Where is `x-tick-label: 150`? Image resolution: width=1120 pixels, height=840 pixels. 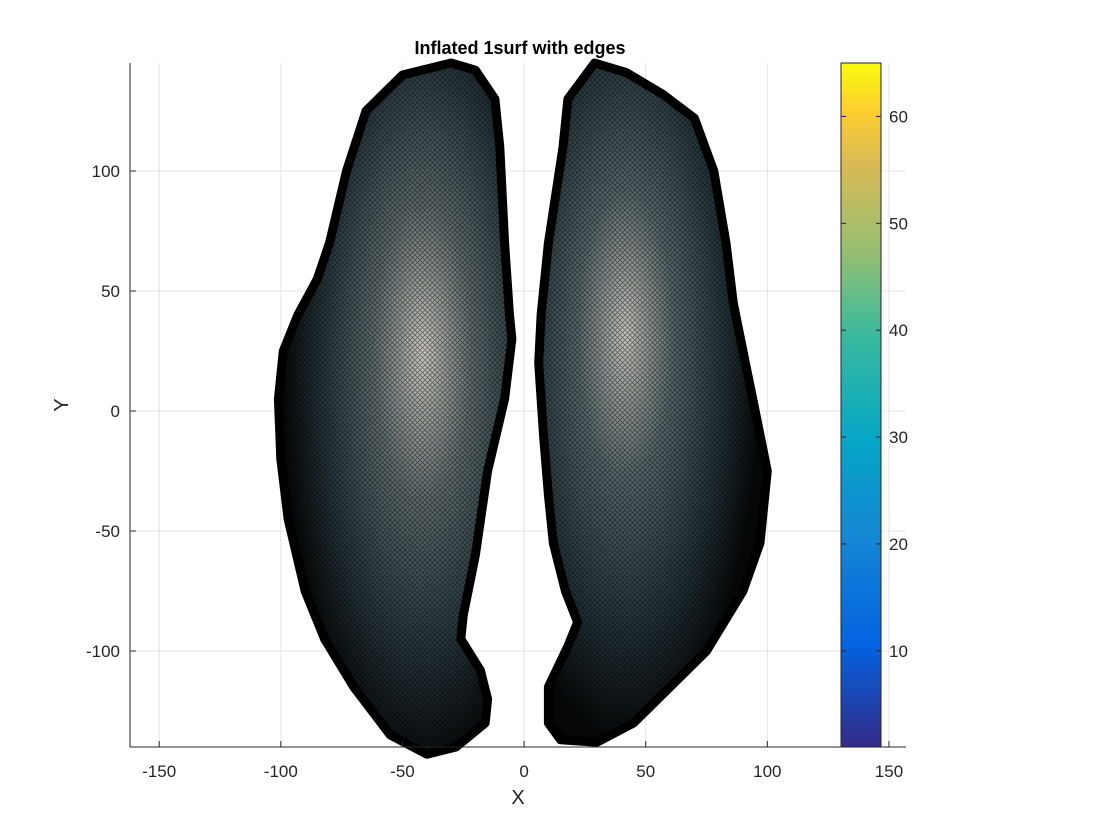
x-tick-label: 150 is located at coordinates (889, 771).